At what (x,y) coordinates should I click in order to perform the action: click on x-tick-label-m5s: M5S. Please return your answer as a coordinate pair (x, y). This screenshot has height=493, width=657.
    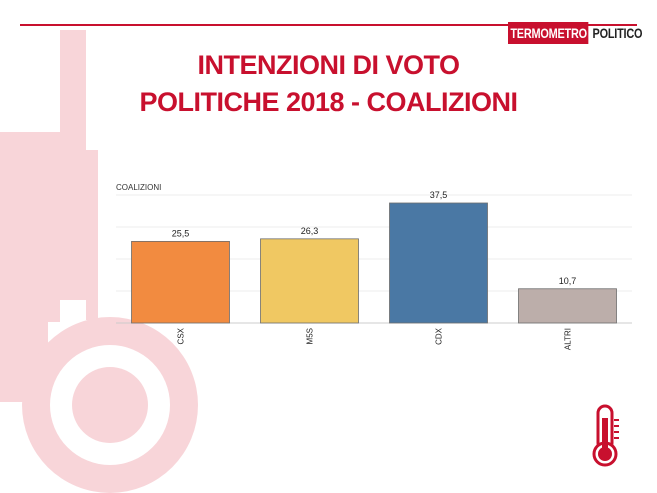
    Looking at the image, I should click on (310, 336).